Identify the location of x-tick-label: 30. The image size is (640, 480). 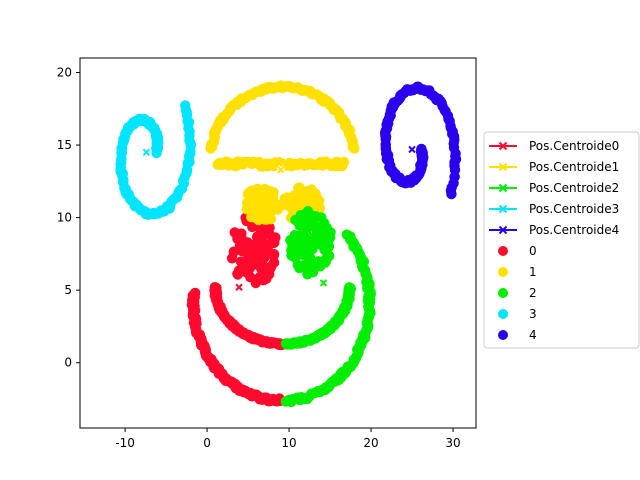
(452, 443).